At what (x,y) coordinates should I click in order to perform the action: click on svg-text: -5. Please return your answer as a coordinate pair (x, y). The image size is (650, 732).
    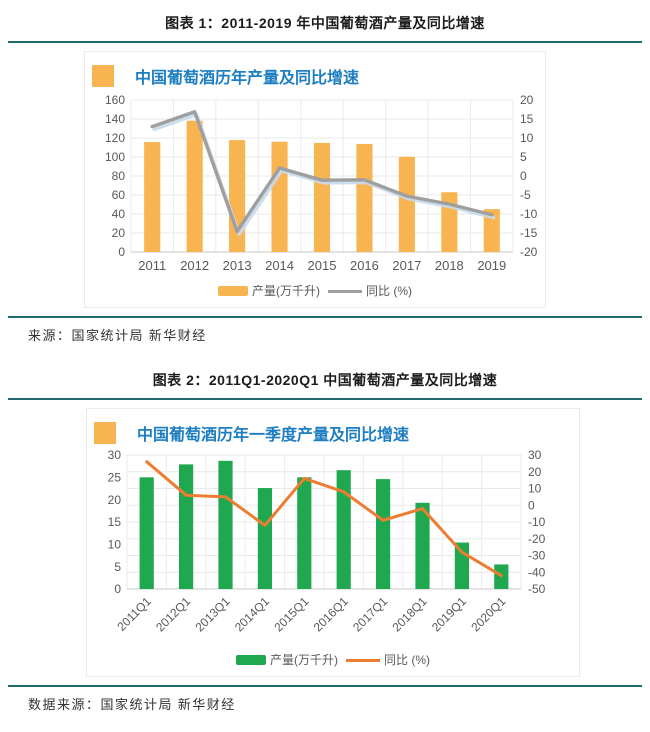
    Looking at the image, I should click on (525, 195).